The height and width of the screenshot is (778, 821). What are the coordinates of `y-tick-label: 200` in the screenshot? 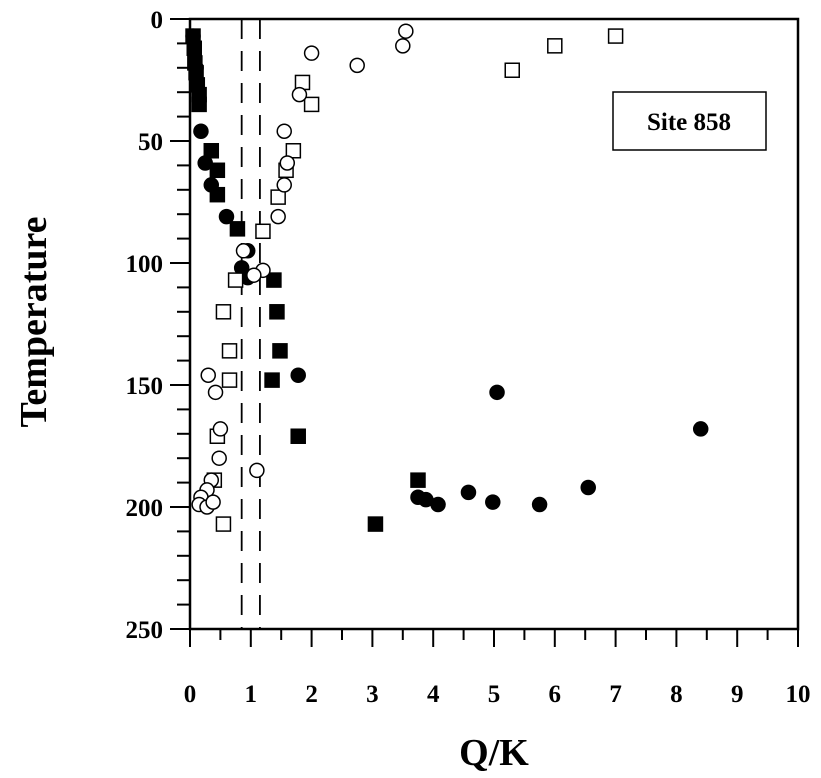 It's located at (145, 508).